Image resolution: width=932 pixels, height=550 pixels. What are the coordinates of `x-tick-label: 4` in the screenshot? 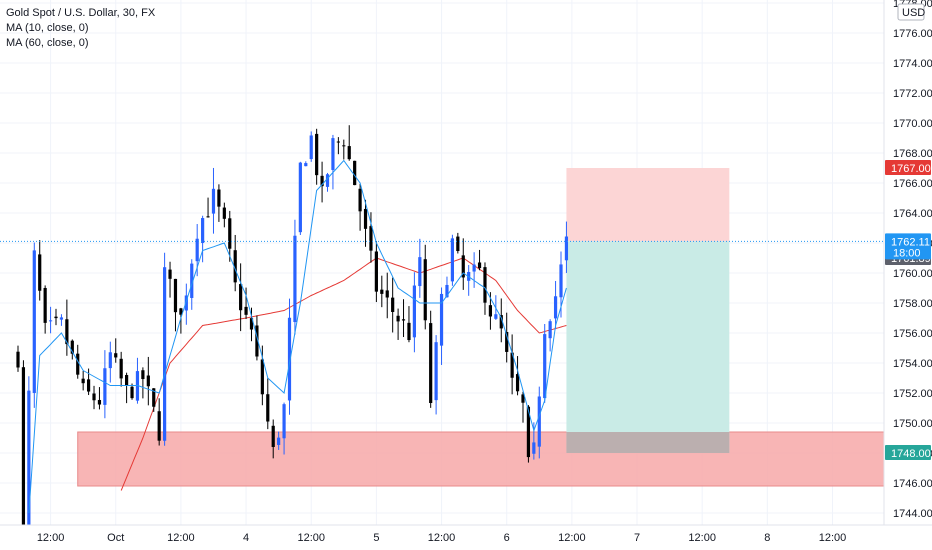 It's located at (246, 538).